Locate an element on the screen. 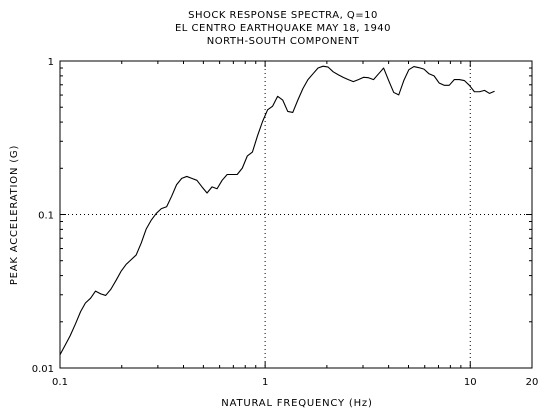 This screenshot has height=414, width=546. x-tick-labels: 0.1 1 10 20 is located at coordinates (295, 382).